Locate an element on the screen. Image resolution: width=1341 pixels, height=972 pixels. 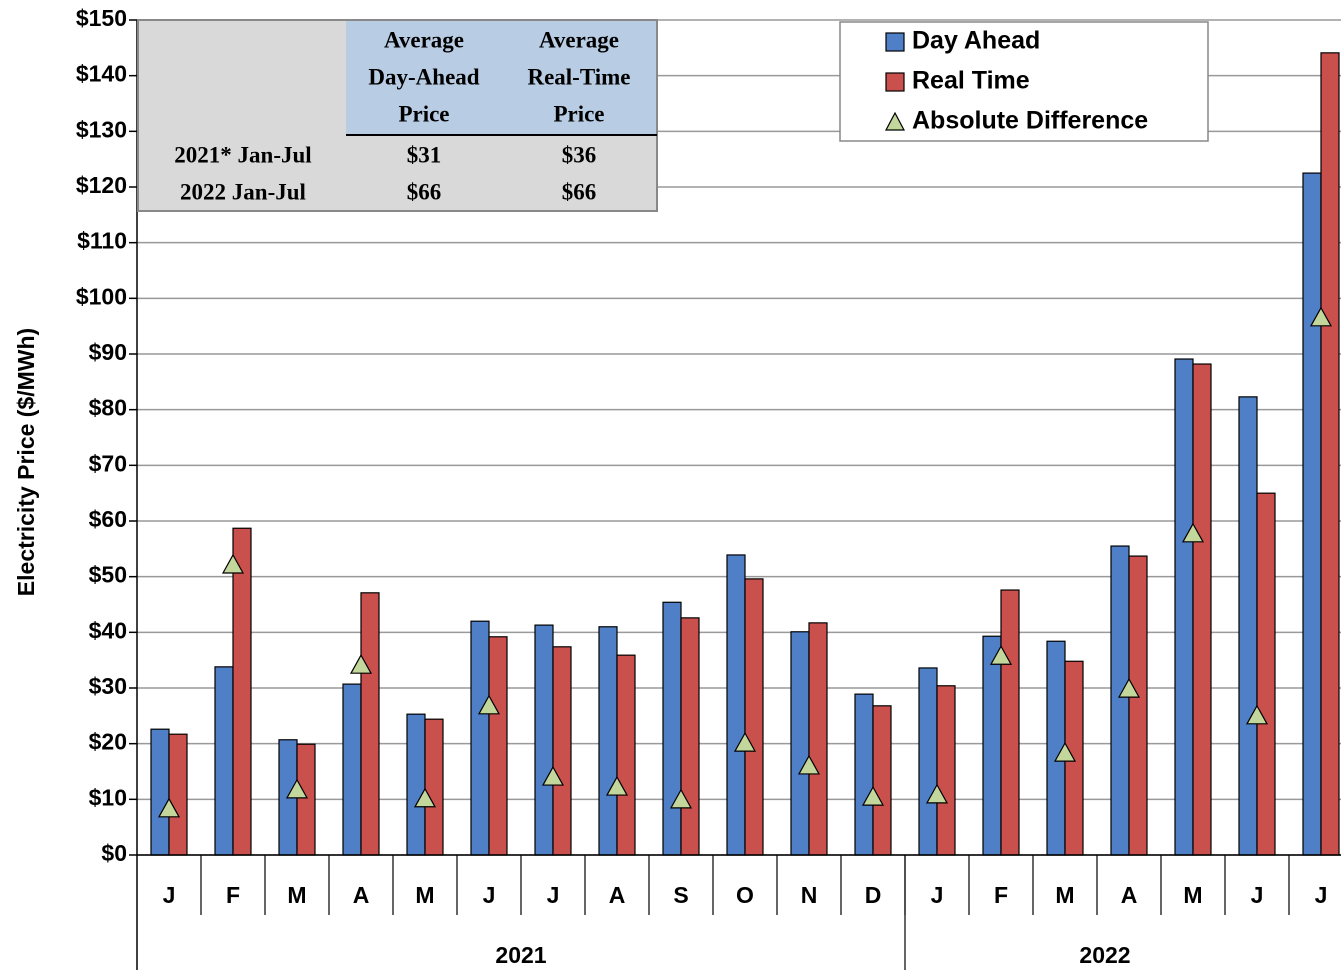
legend-label: Day Ahead is located at coordinates (976, 41).